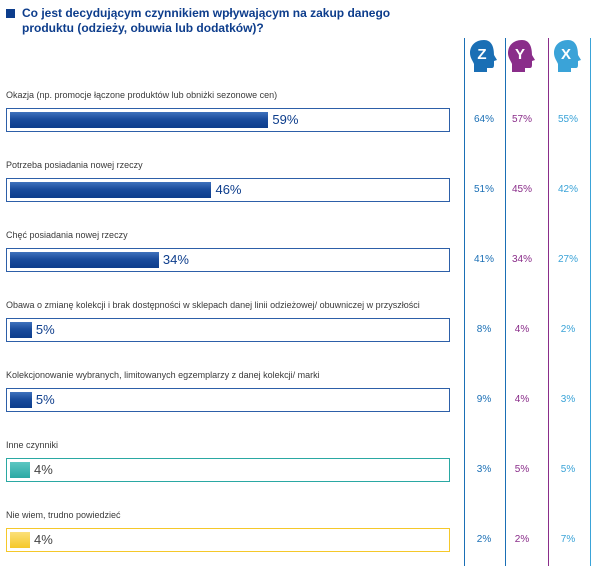 Image resolution: width=596 pixels, height=574 pixels. What do you see at coordinates (521, 259) in the screenshot?
I see `generation-y-value: 34%` at bounding box center [521, 259].